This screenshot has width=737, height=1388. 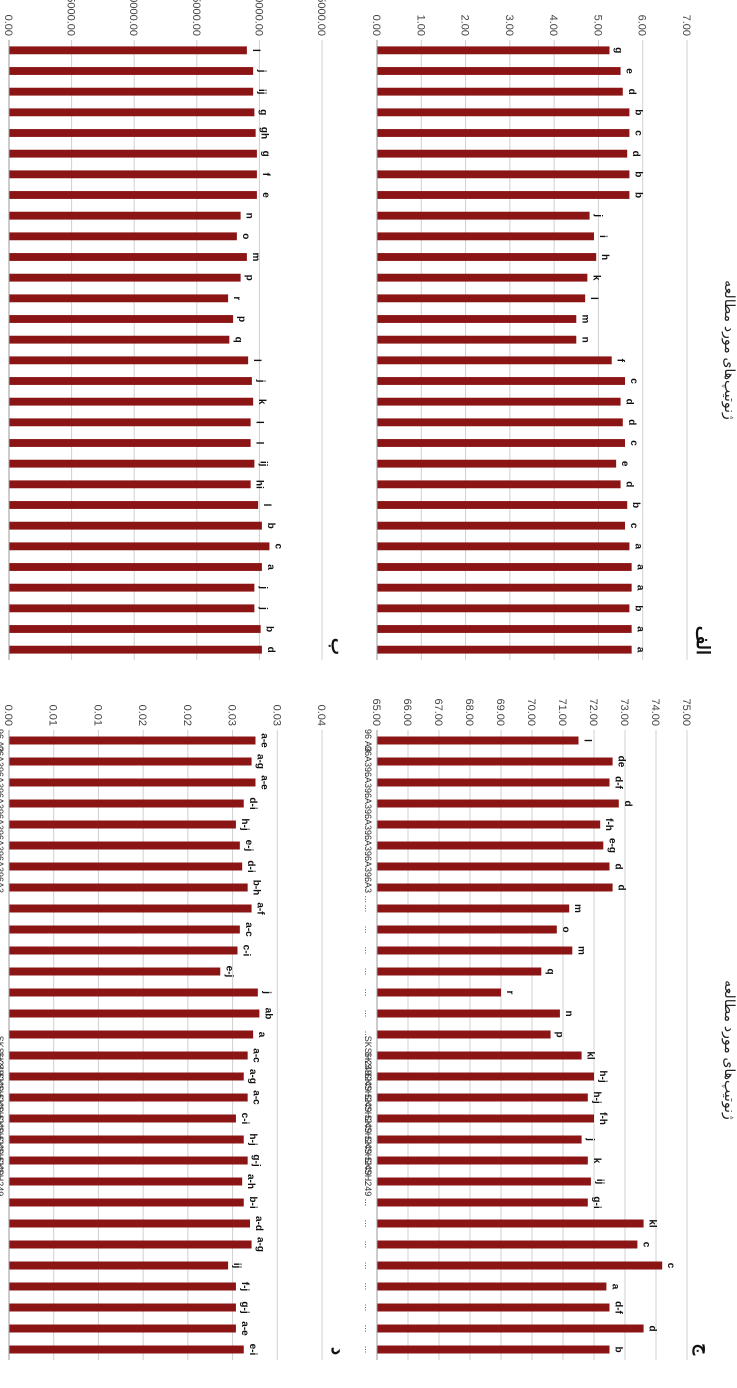 I want to click on significance-letter: o, so click(x=565, y=929).